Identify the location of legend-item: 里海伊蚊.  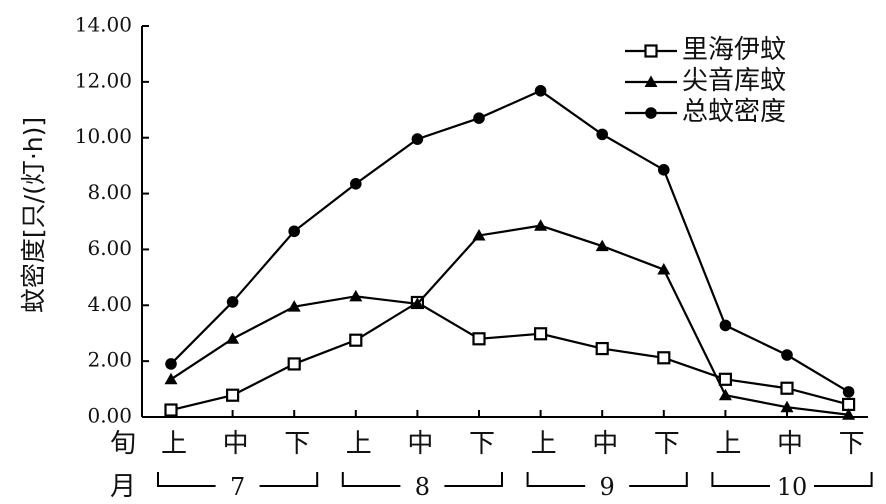
(705, 50).